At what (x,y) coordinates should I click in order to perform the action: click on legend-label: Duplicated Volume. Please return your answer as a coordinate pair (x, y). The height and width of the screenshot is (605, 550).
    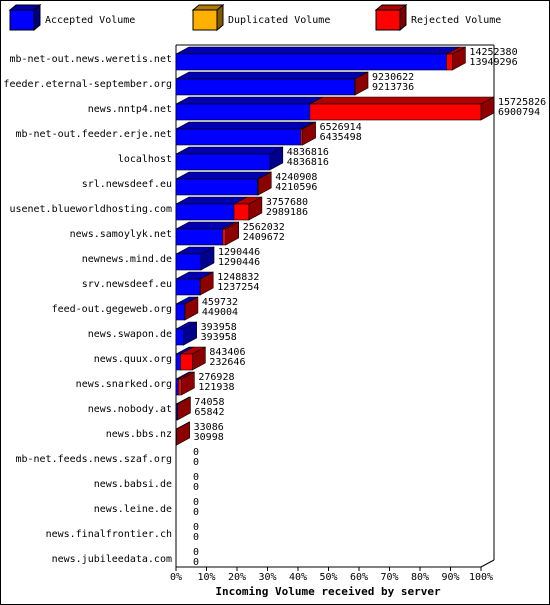
    Looking at the image, I should click on (279, 20).